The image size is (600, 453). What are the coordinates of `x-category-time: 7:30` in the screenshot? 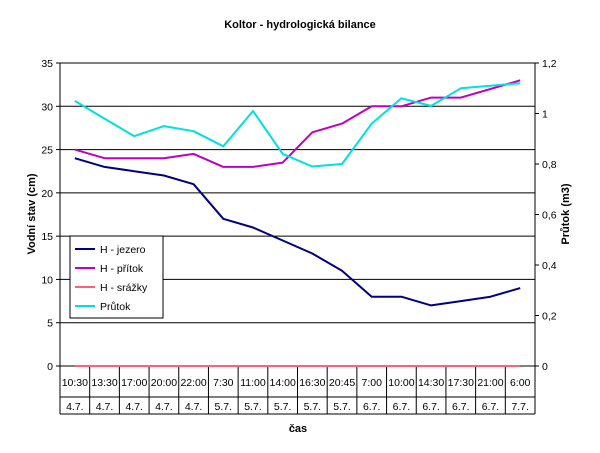 It's located at (223, 383).